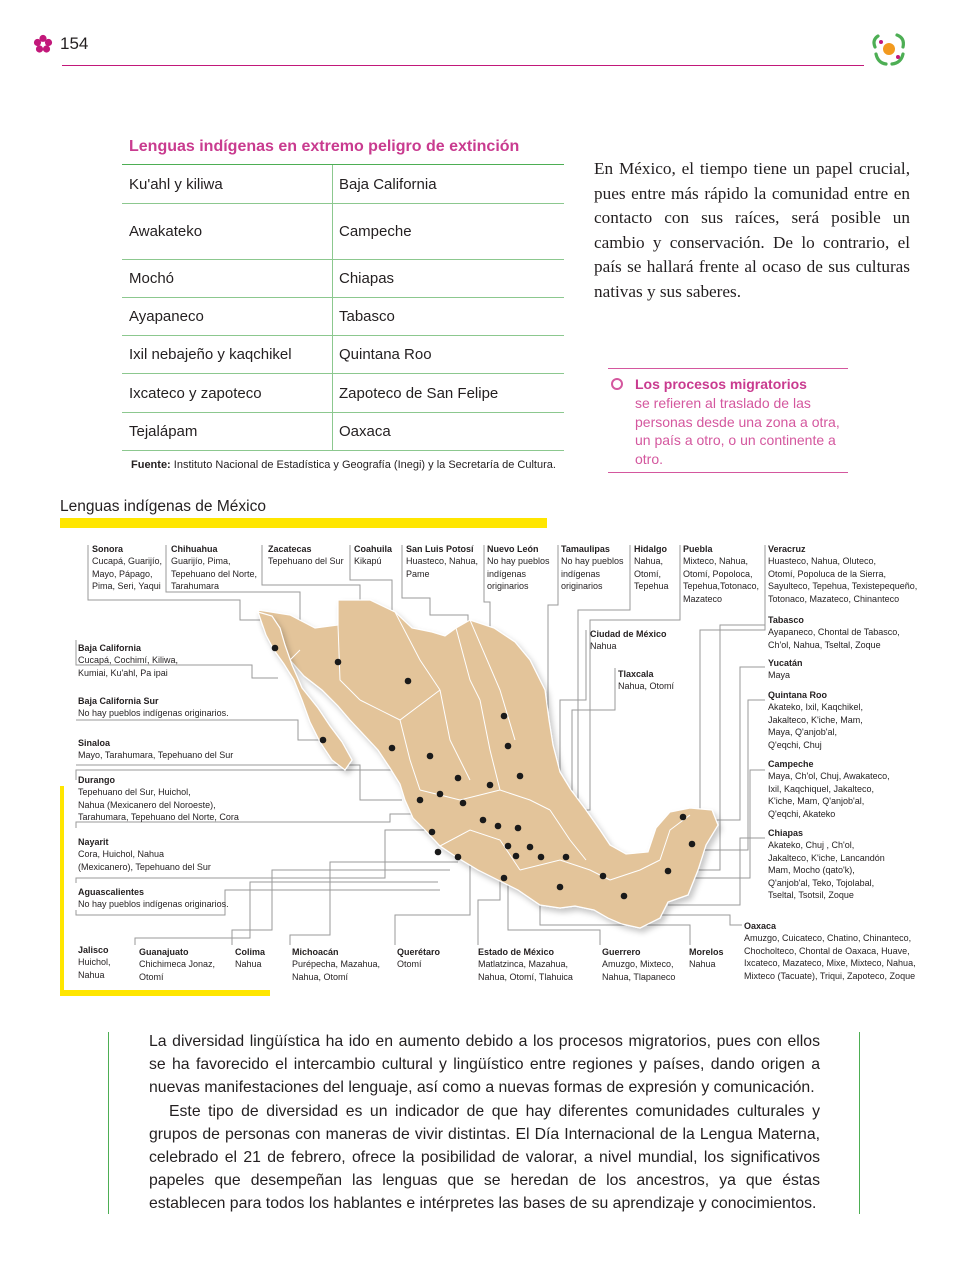 The image size is (969, 1276). What do you see at coordinates (305, 691) in the screenshot?
I see `baja-california-shape` at bounding box center [305, 691].